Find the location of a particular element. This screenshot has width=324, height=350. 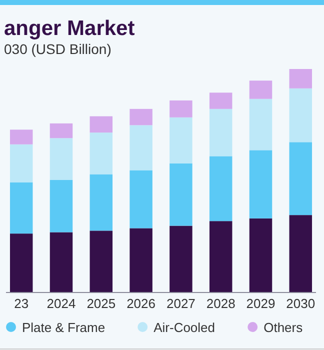

x-tick-label: 2026 is located at coordinates (141, 303).